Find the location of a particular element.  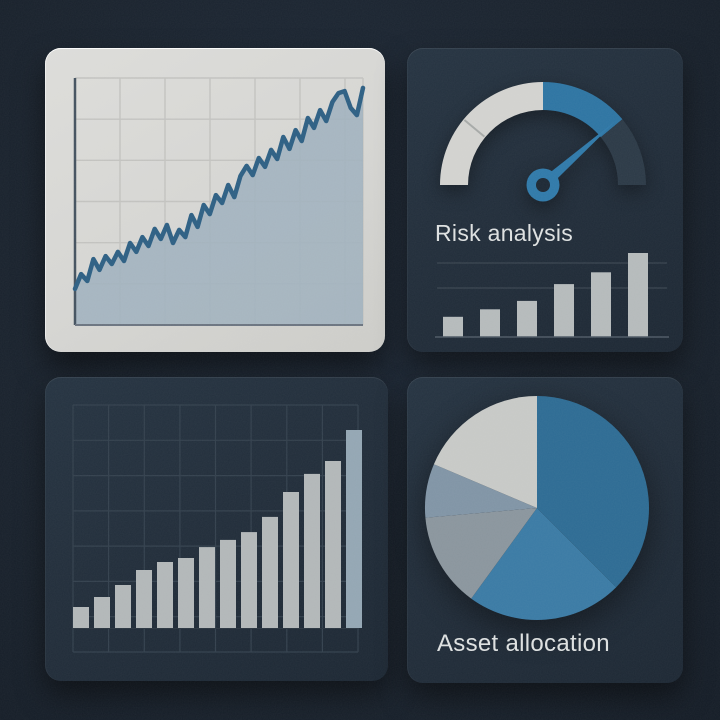

growth-bar-chart is located at coordinates (217, 528).